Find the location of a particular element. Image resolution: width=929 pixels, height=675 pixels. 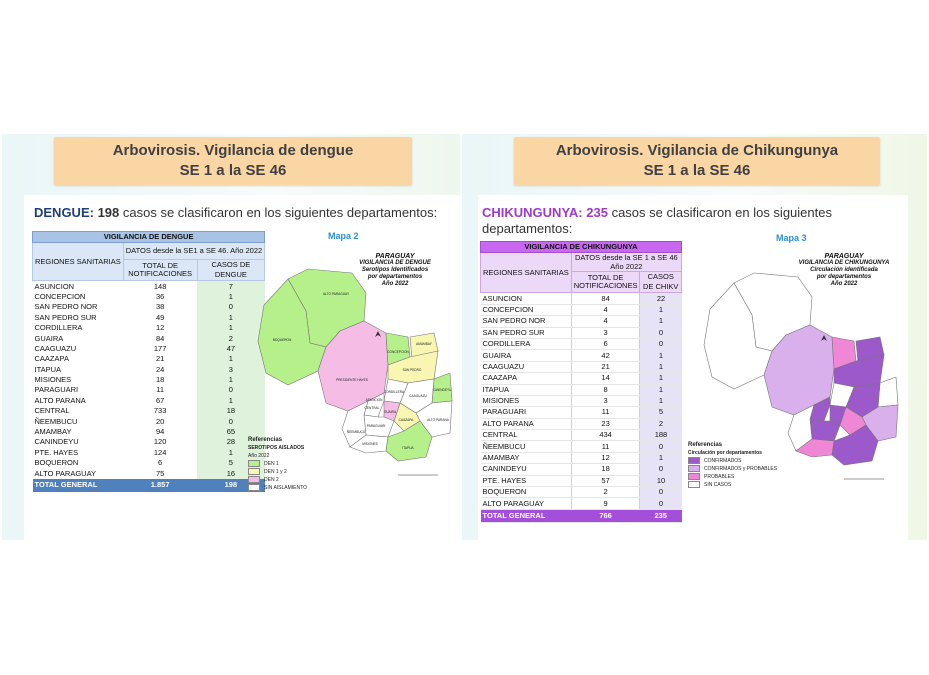

chik-cell-cases: 22 is located at coordinates (660, 298).